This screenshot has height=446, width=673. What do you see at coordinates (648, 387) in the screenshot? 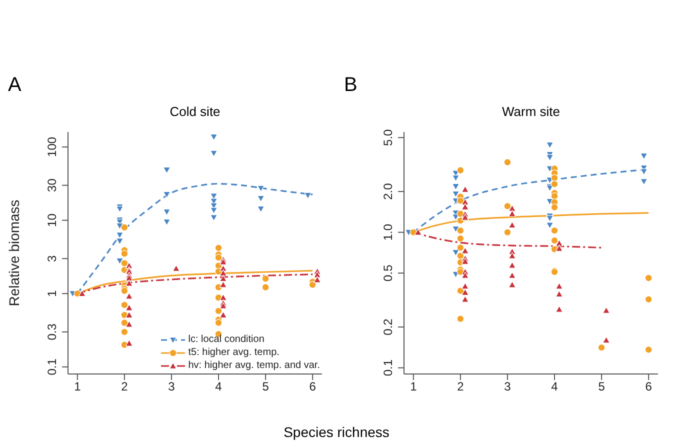
I see `x-tick-label: 6` at bounding box center [648, 387].